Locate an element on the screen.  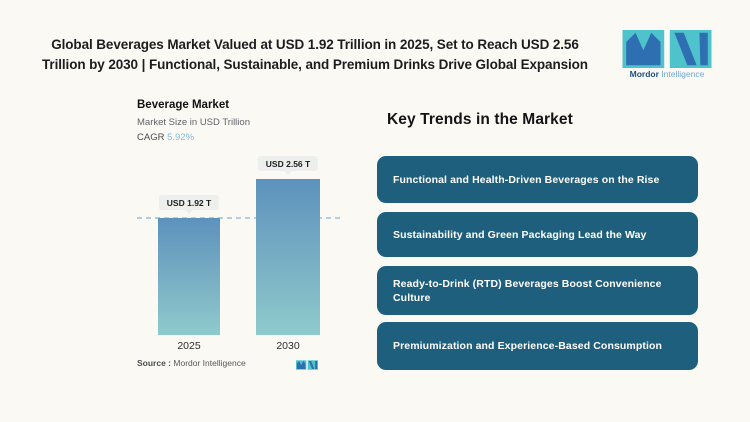
x-axis-label-2030: 2030 is located at coordinates (288, 346).